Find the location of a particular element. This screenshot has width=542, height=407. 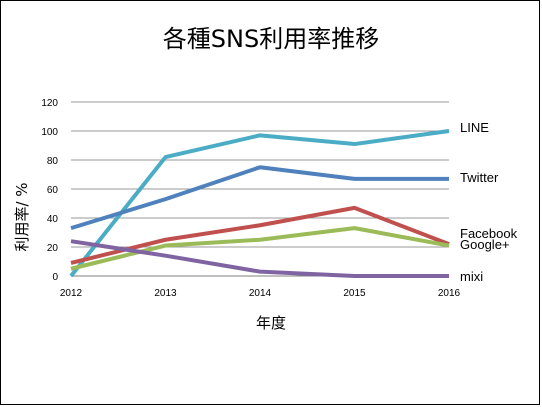

x-tick-label: 2013 is located at coordinates (165, 293).